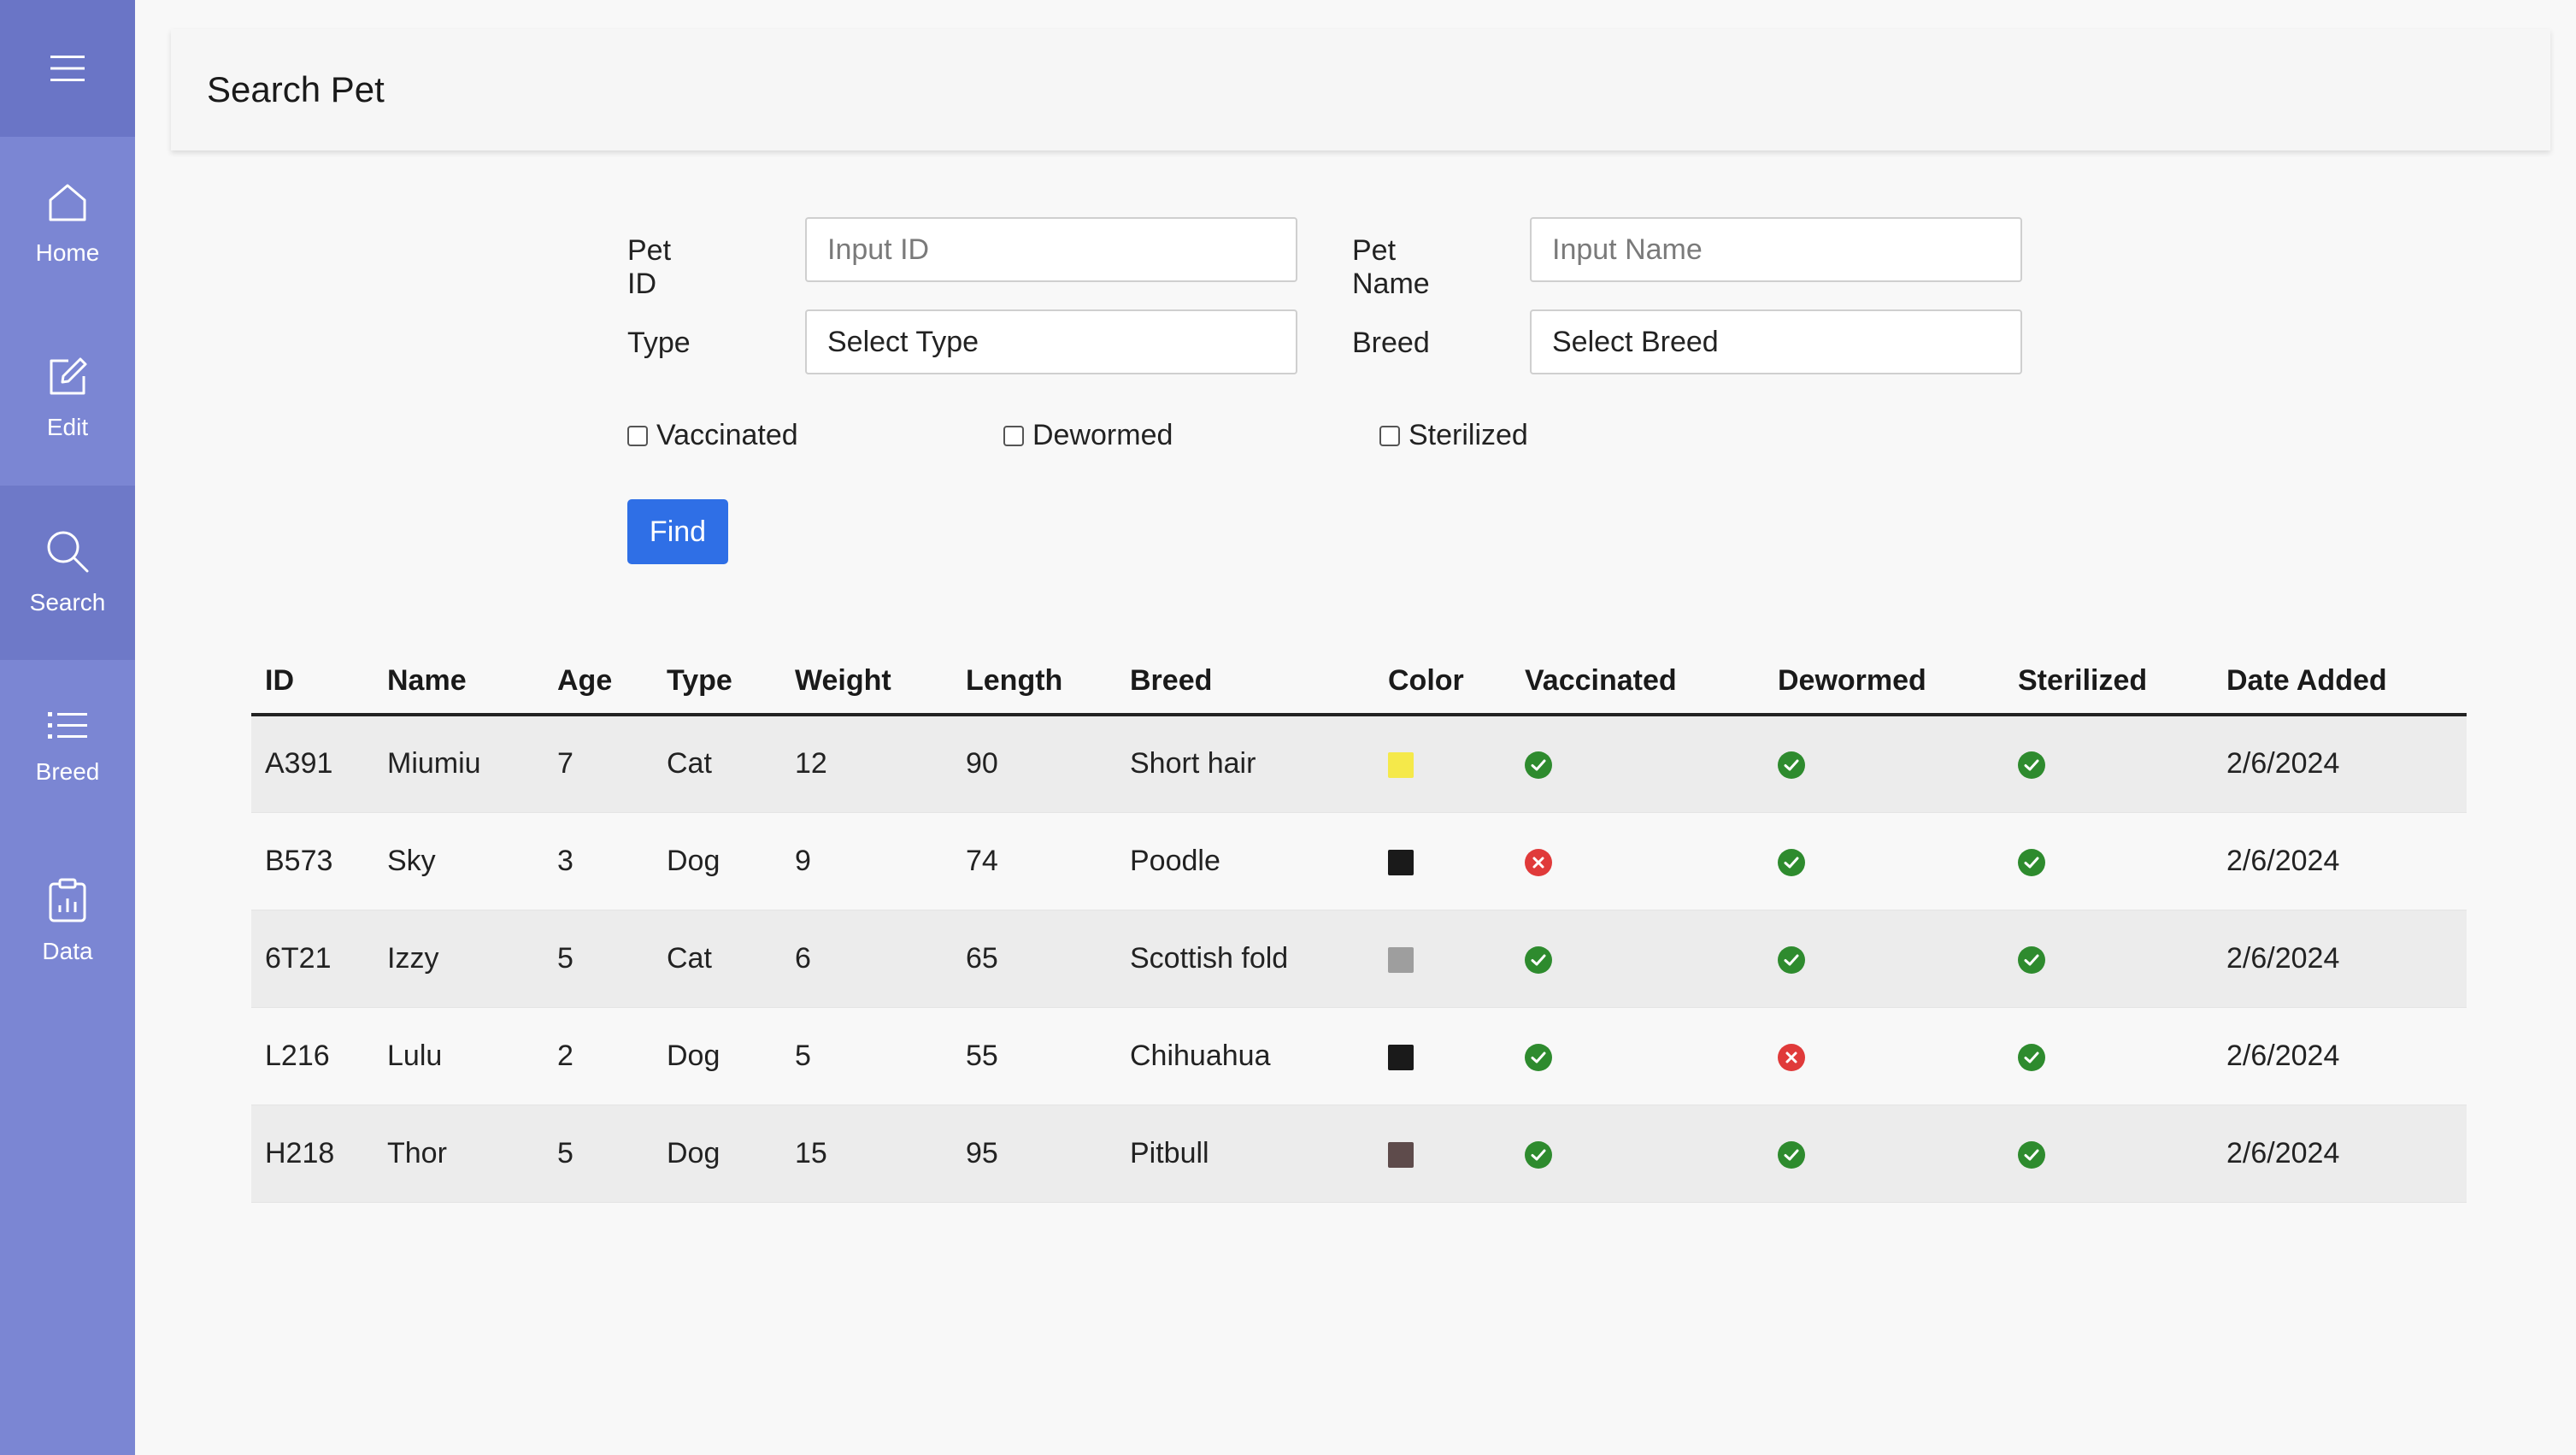 Image resolution: width=2576 pixels, height=1455 pixels. What do you see at coordinates (1245, 1154) in the screenshot?
I see `cell-breed: Pitbull` at bounding box center [1245, 1154].